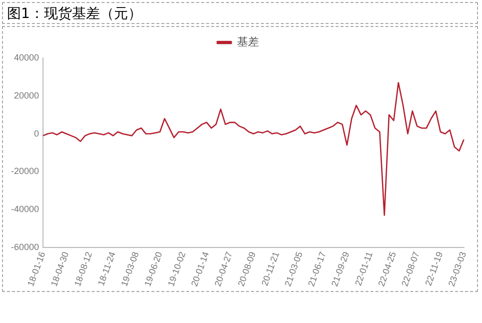 This screenshot has height=323, width=482. What do you see at coordinates (247, 41) in the screenshot?
I see `legend-label: 基差` at bounding box center [247, 41].